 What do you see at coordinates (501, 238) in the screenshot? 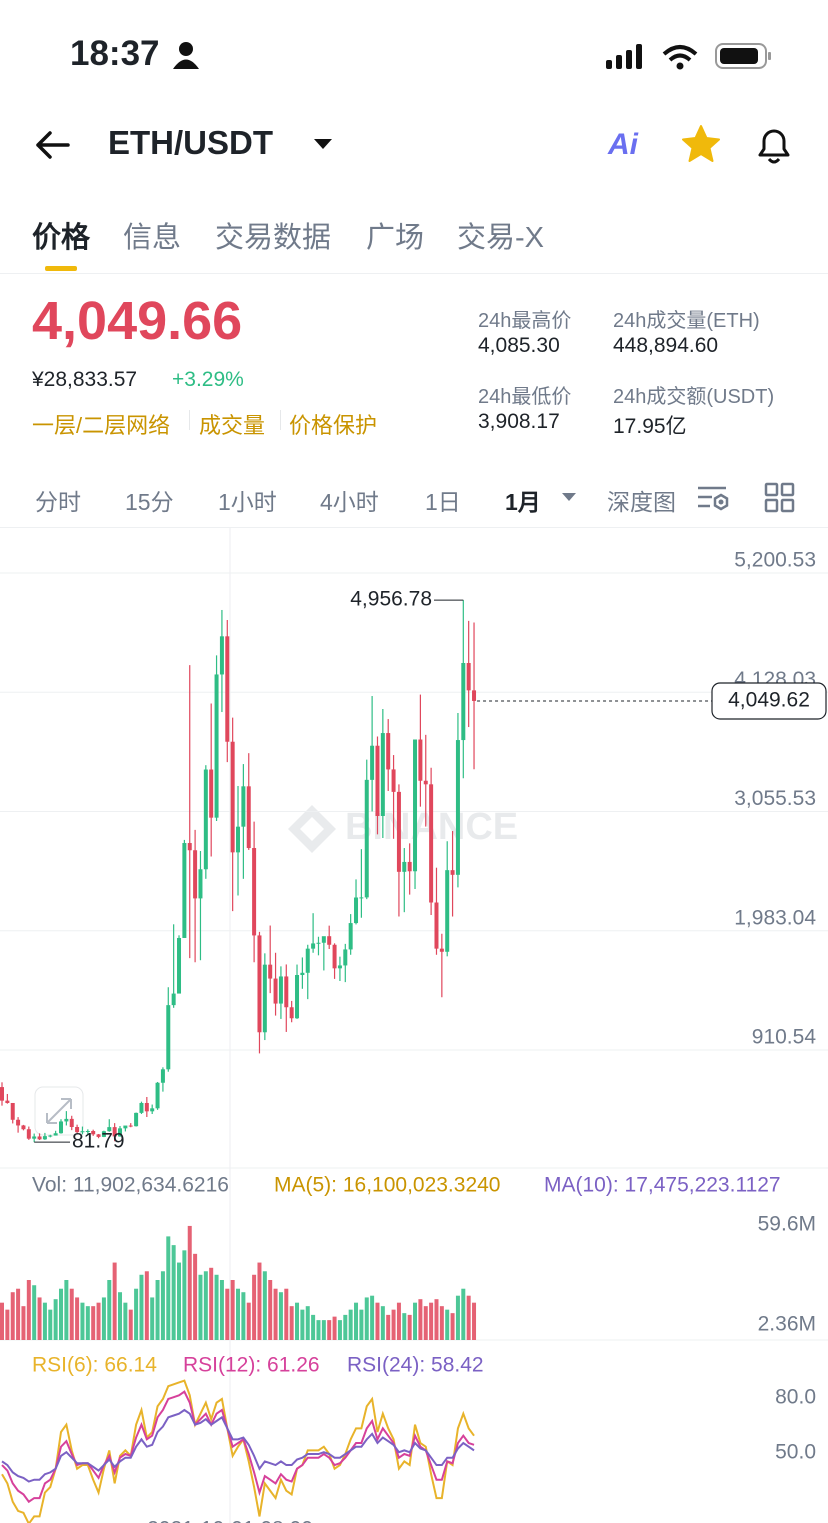
I see `tab: 交易-X` at bounding box center [501, 238].